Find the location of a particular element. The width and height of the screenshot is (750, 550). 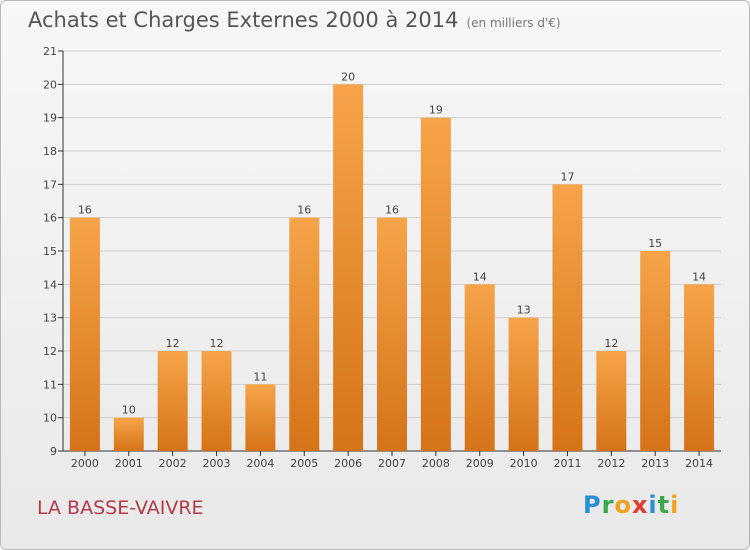

logo-letter: P is located at coordinates (592, 505).